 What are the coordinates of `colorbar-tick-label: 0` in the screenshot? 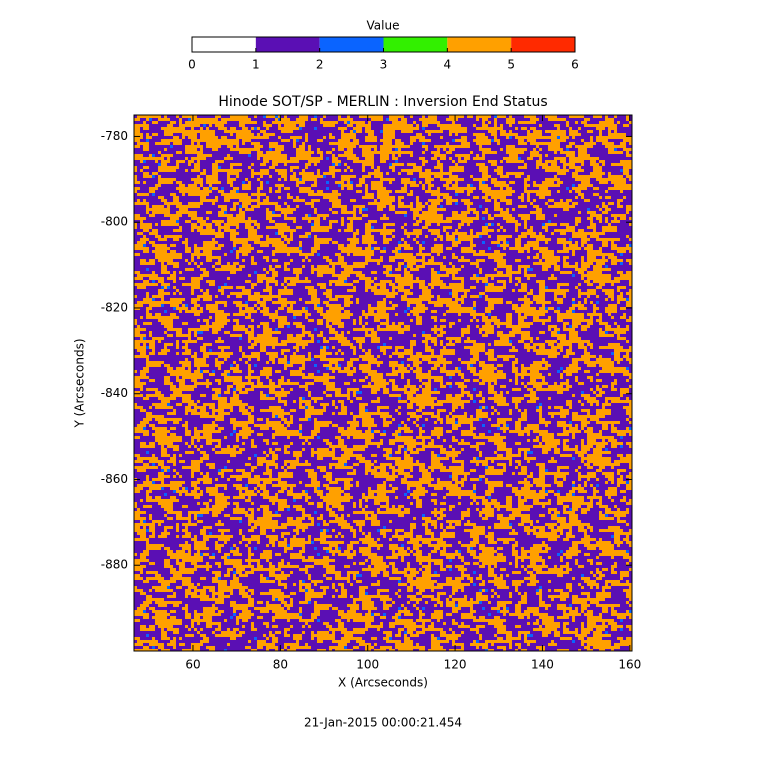 It's located at (192, 65).